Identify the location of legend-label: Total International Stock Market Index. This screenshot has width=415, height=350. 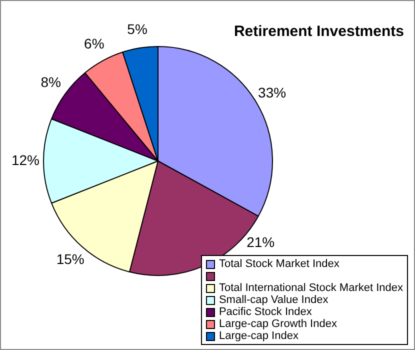
(310, 288).